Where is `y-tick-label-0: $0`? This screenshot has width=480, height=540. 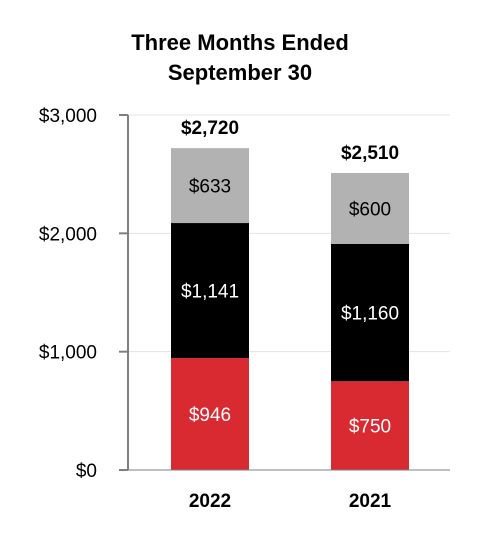
y-tick-label-0: $0 is located at coordinates (86, 471).